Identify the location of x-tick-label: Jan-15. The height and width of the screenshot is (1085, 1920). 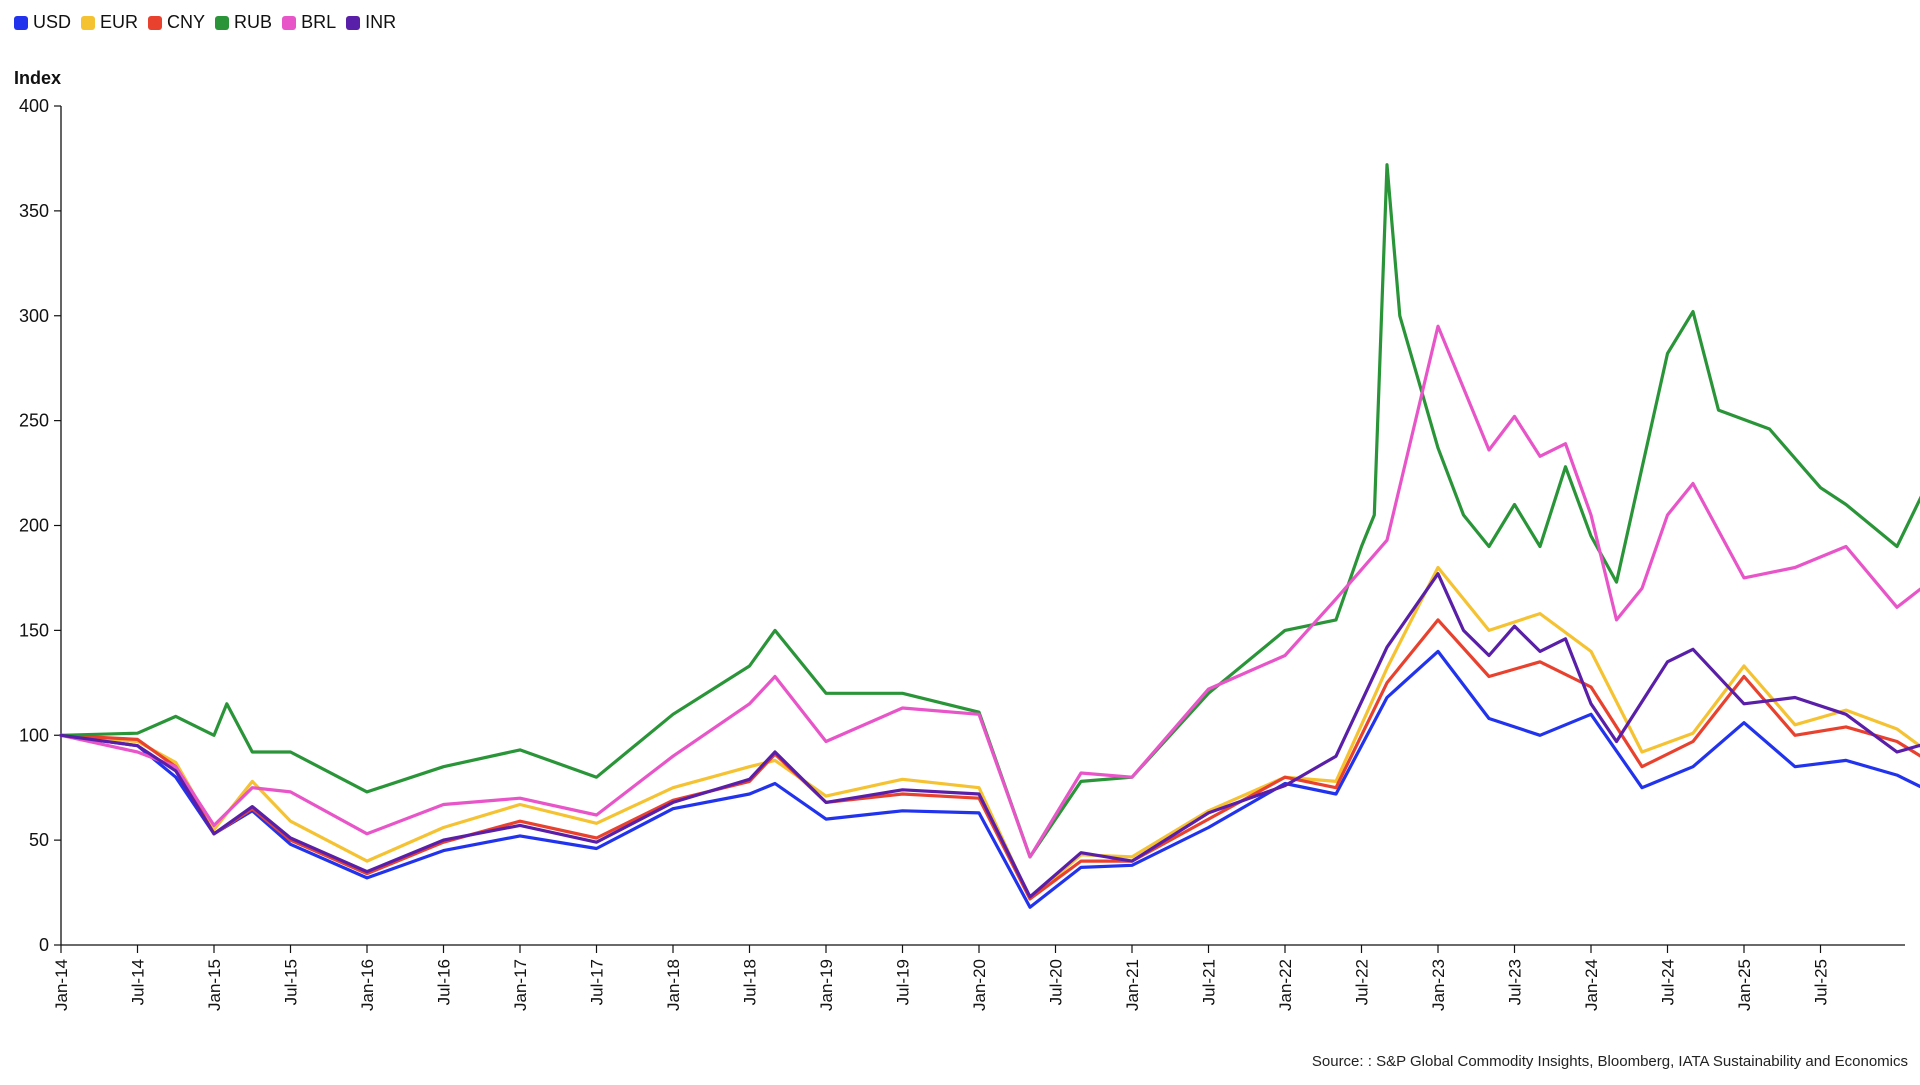
(214, 985).